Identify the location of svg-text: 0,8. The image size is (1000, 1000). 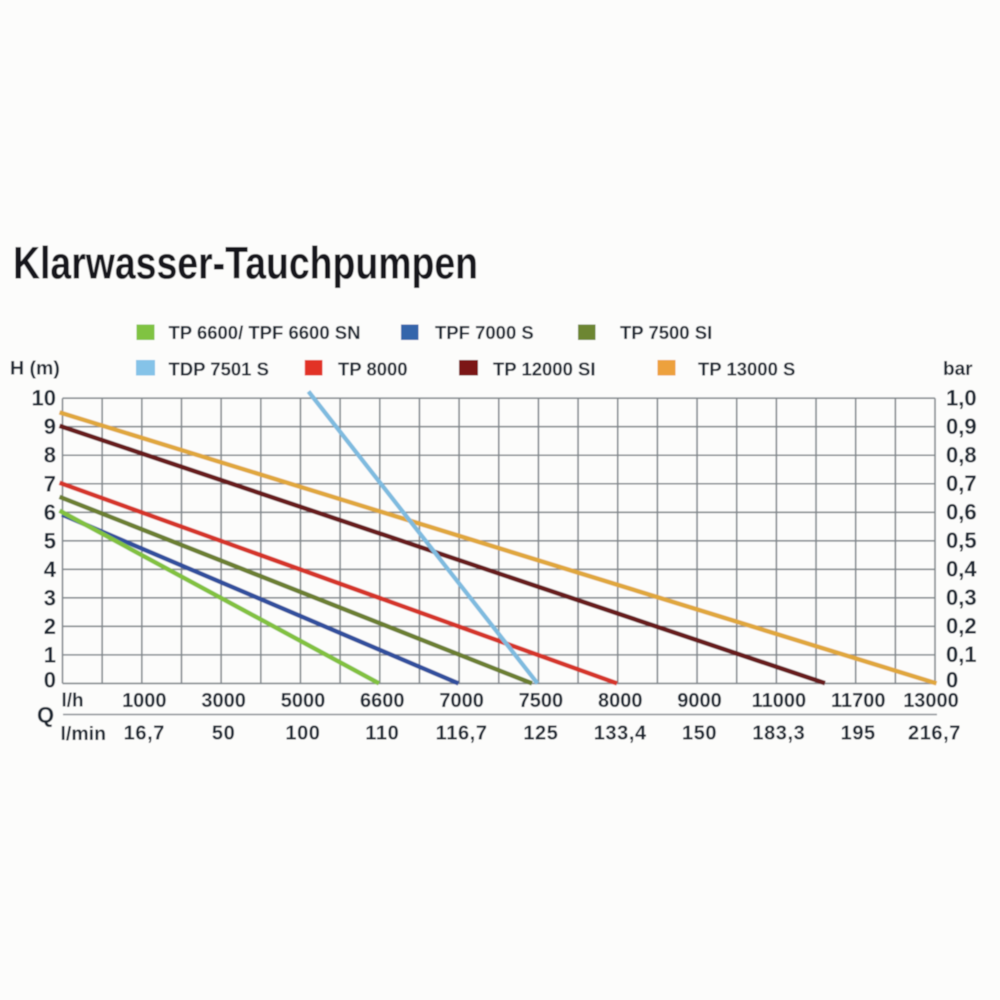
(961, 454).